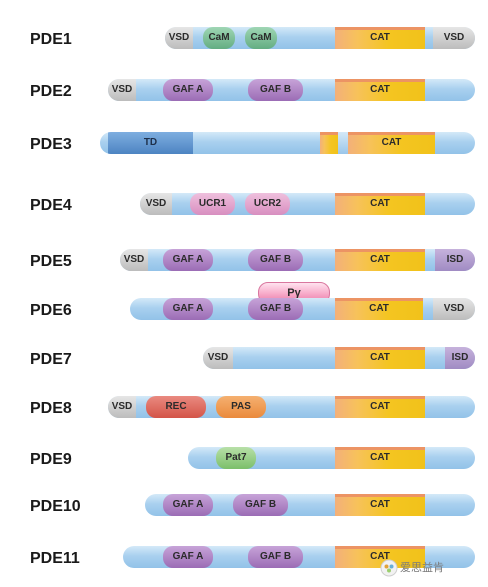 Image resolution: width=488 pixels, height=587 pixels. I want to click on pde7-label: PDE7, so click(51, 359).